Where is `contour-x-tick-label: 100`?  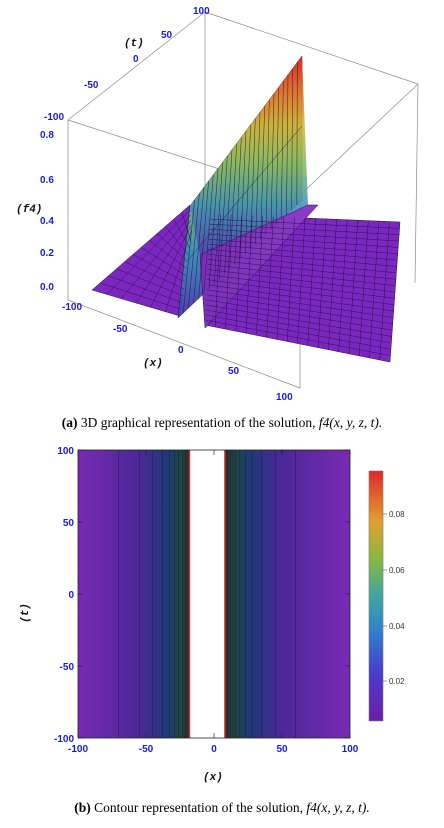 contour-x-tick-label: 100 is located at coordinates (350, 749).